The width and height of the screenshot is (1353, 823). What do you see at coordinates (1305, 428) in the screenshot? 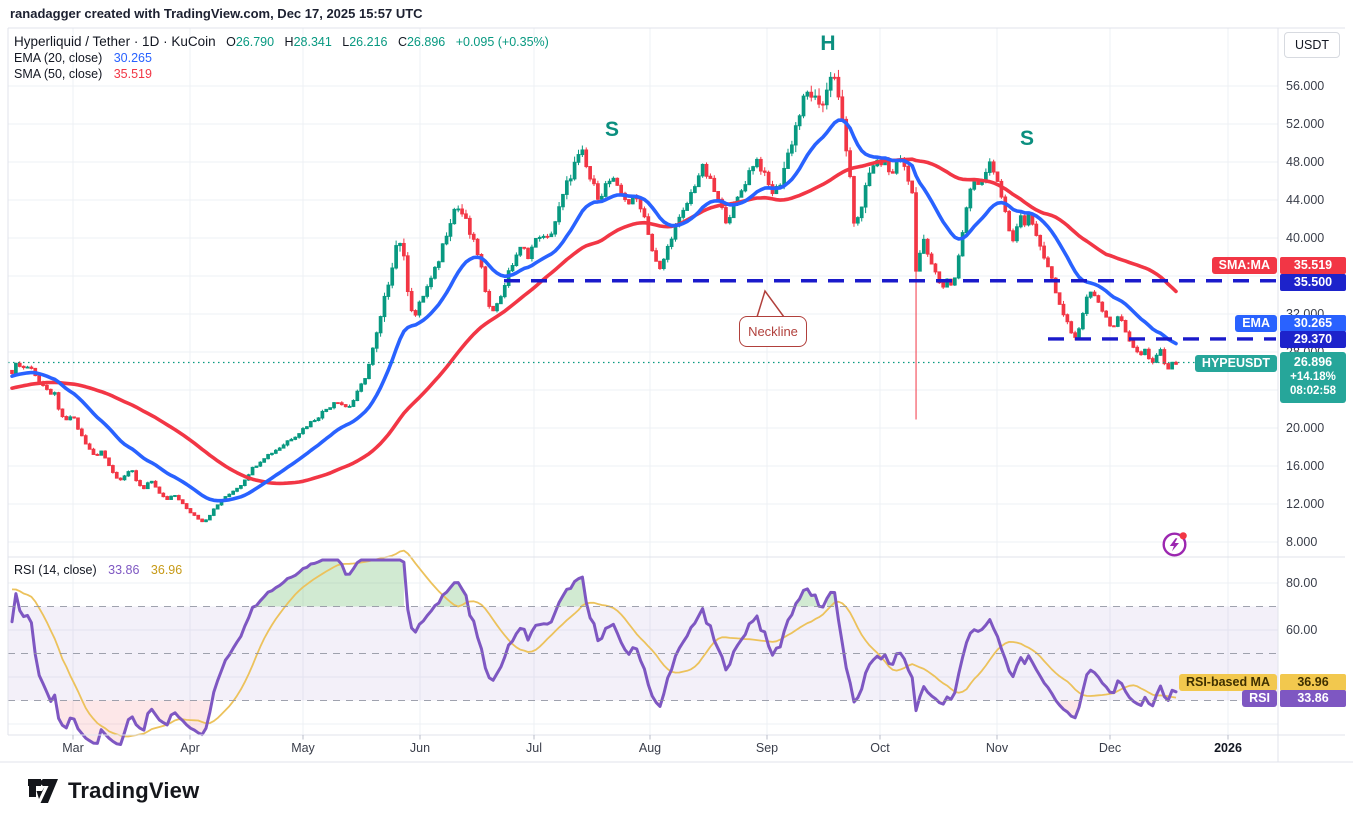
I see `price-tick-label: 20.000` at bounding box center [1305, 428].